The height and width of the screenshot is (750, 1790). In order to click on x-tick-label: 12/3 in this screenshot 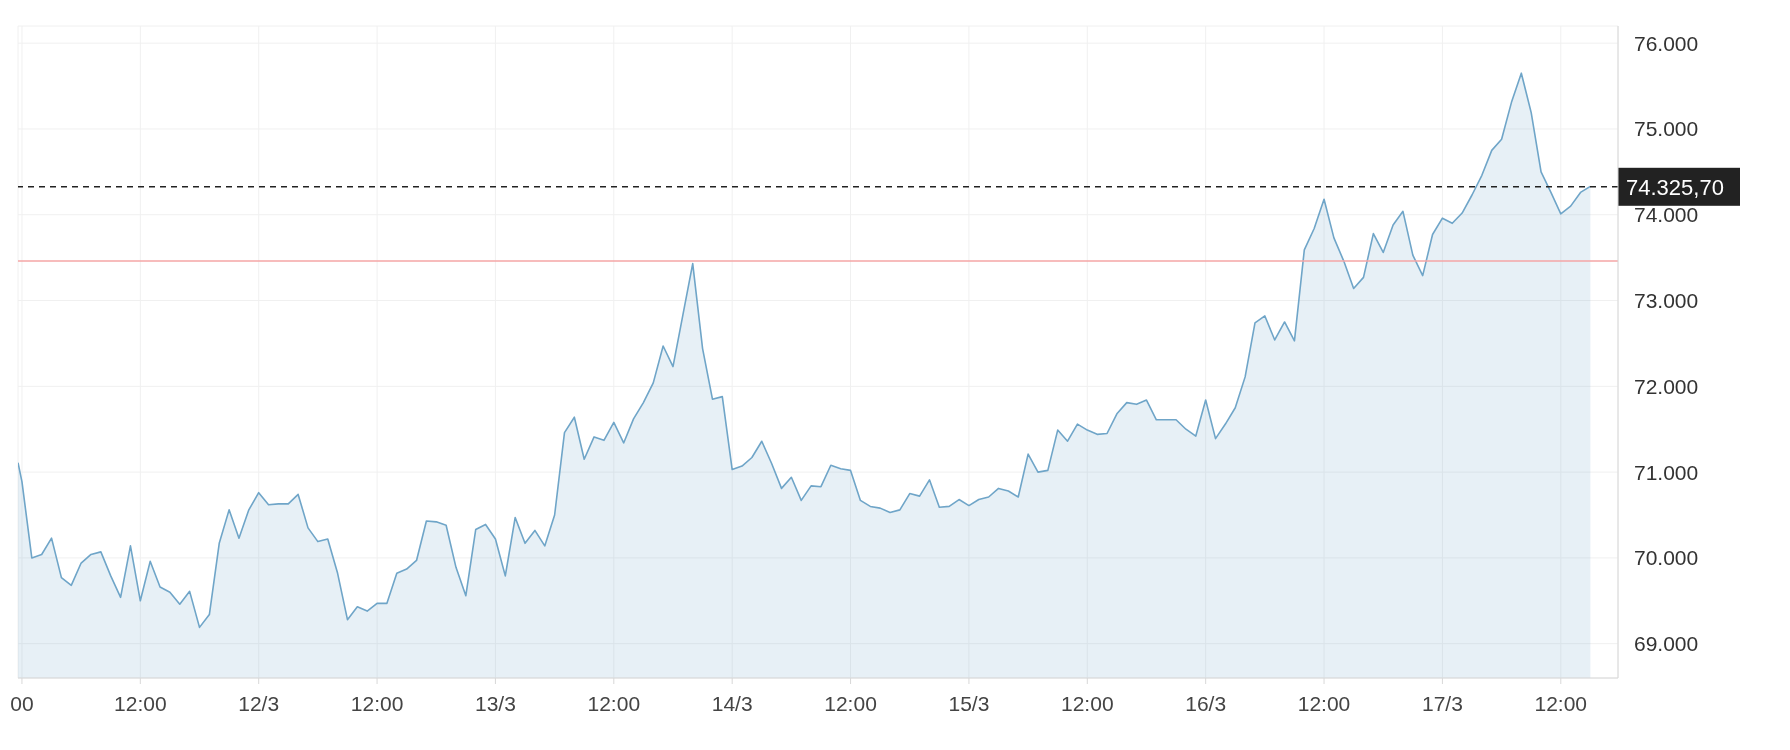, I will do `click(259, 703)`.